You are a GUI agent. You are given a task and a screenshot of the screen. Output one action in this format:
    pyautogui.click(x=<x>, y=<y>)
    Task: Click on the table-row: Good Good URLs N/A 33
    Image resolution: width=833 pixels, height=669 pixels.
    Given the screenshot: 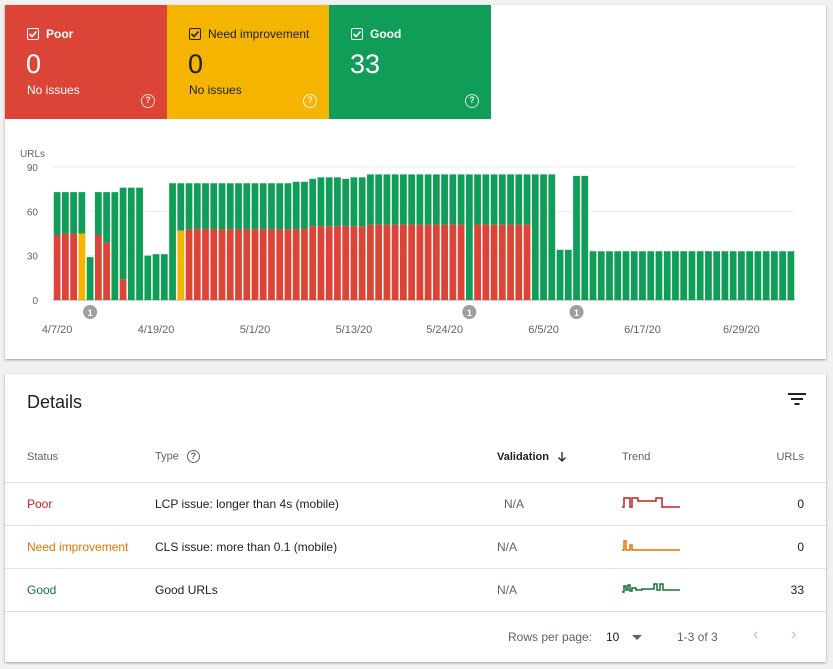 What is the action you would take?
    pyautogui.click(x=415, y=590)
    